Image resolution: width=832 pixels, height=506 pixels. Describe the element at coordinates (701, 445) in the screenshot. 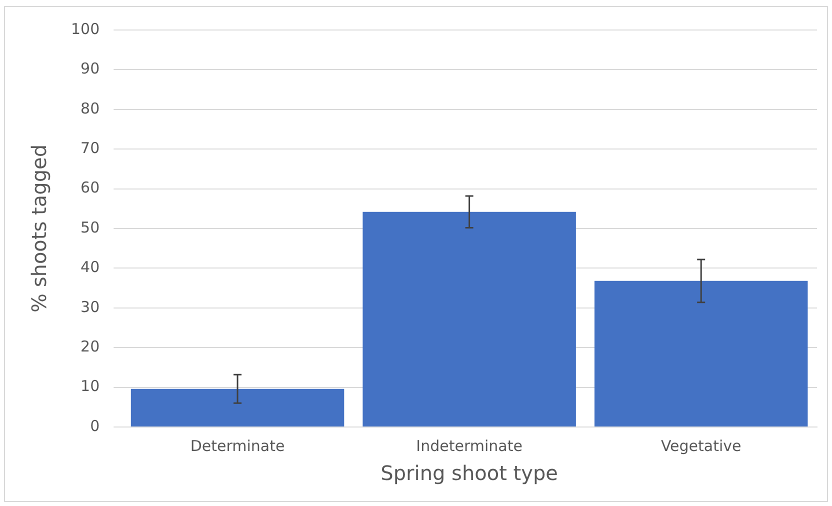

I see `x-tick-label: Vegetative` at that location.